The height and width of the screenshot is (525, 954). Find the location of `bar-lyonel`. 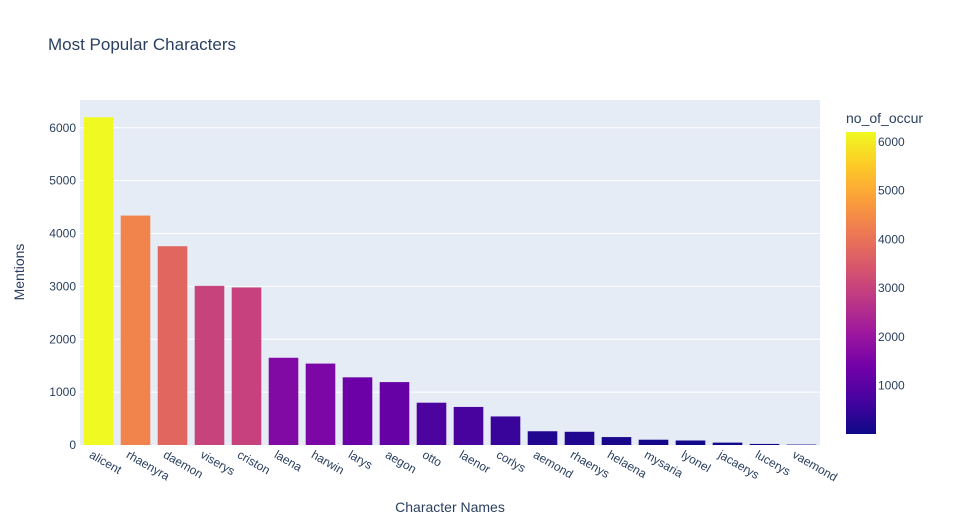

bar-lyonel is located at coordinates (691, 443).